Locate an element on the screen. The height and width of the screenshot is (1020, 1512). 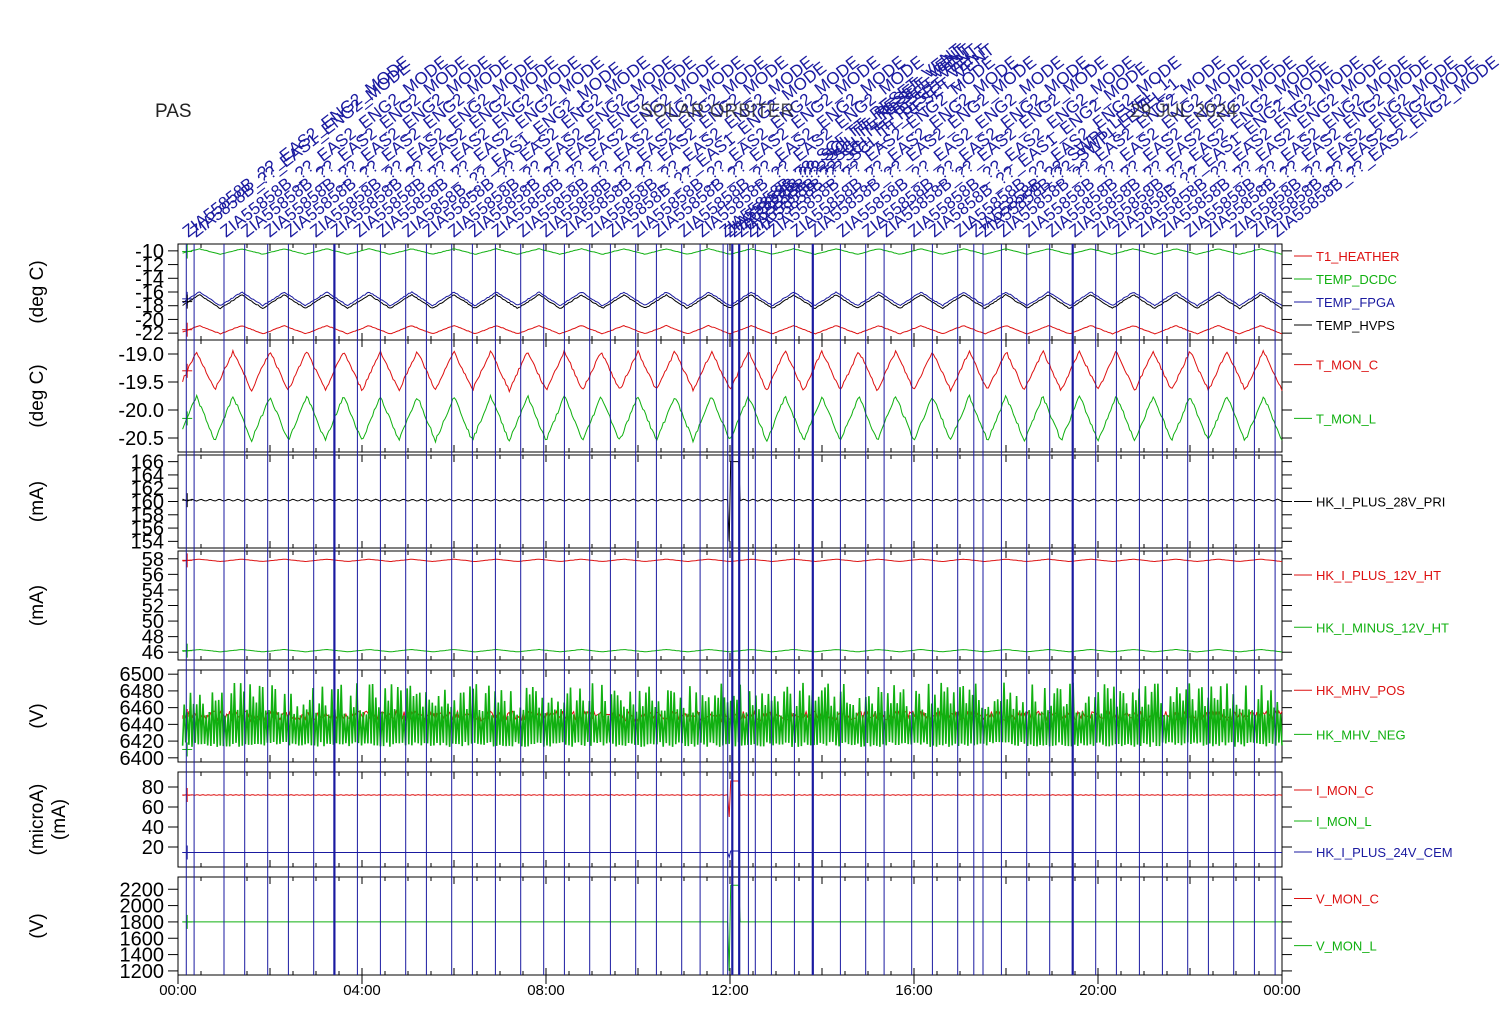
legend-label: TEMP_HVPS is located at coordinates (1355, 325).